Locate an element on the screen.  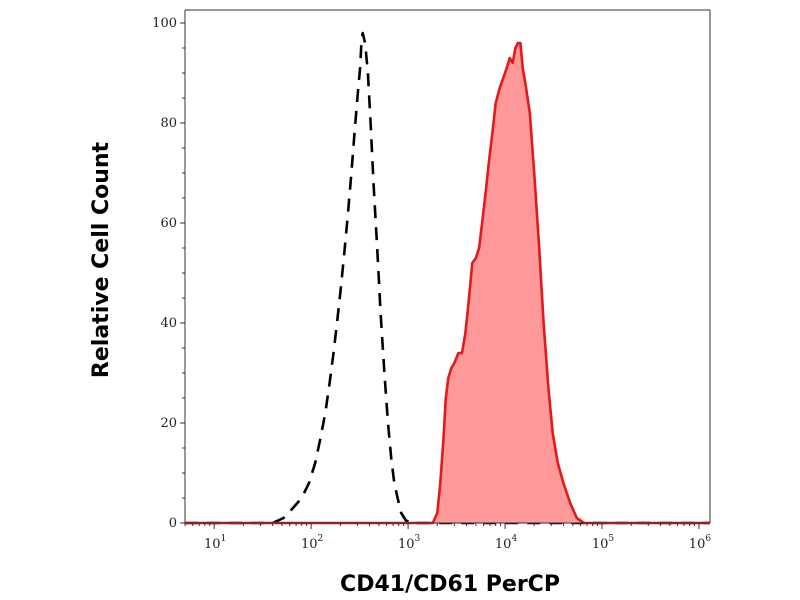
x-tick-label: 10¹ is located at coordinates (215, 543).